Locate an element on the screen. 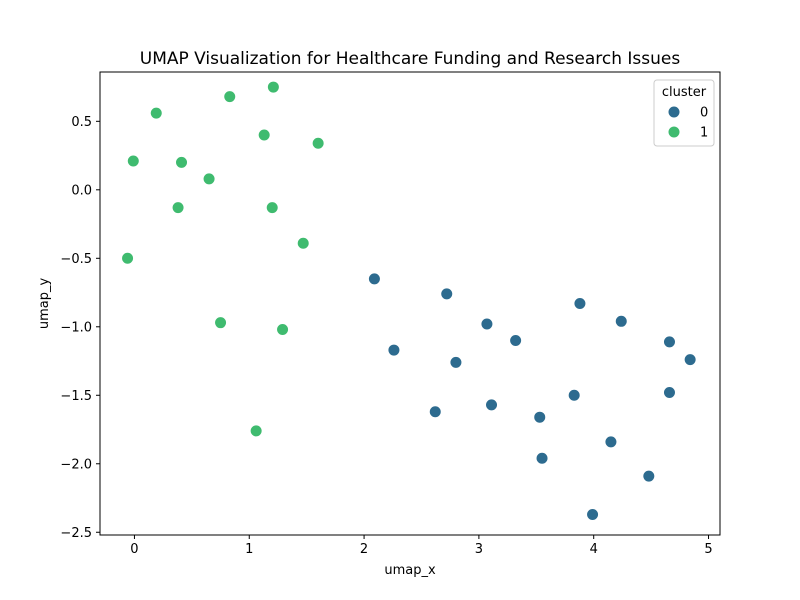 This screenshot has height=600, width=800. x-tick-label: 2 is located at coordinates (364, 549).